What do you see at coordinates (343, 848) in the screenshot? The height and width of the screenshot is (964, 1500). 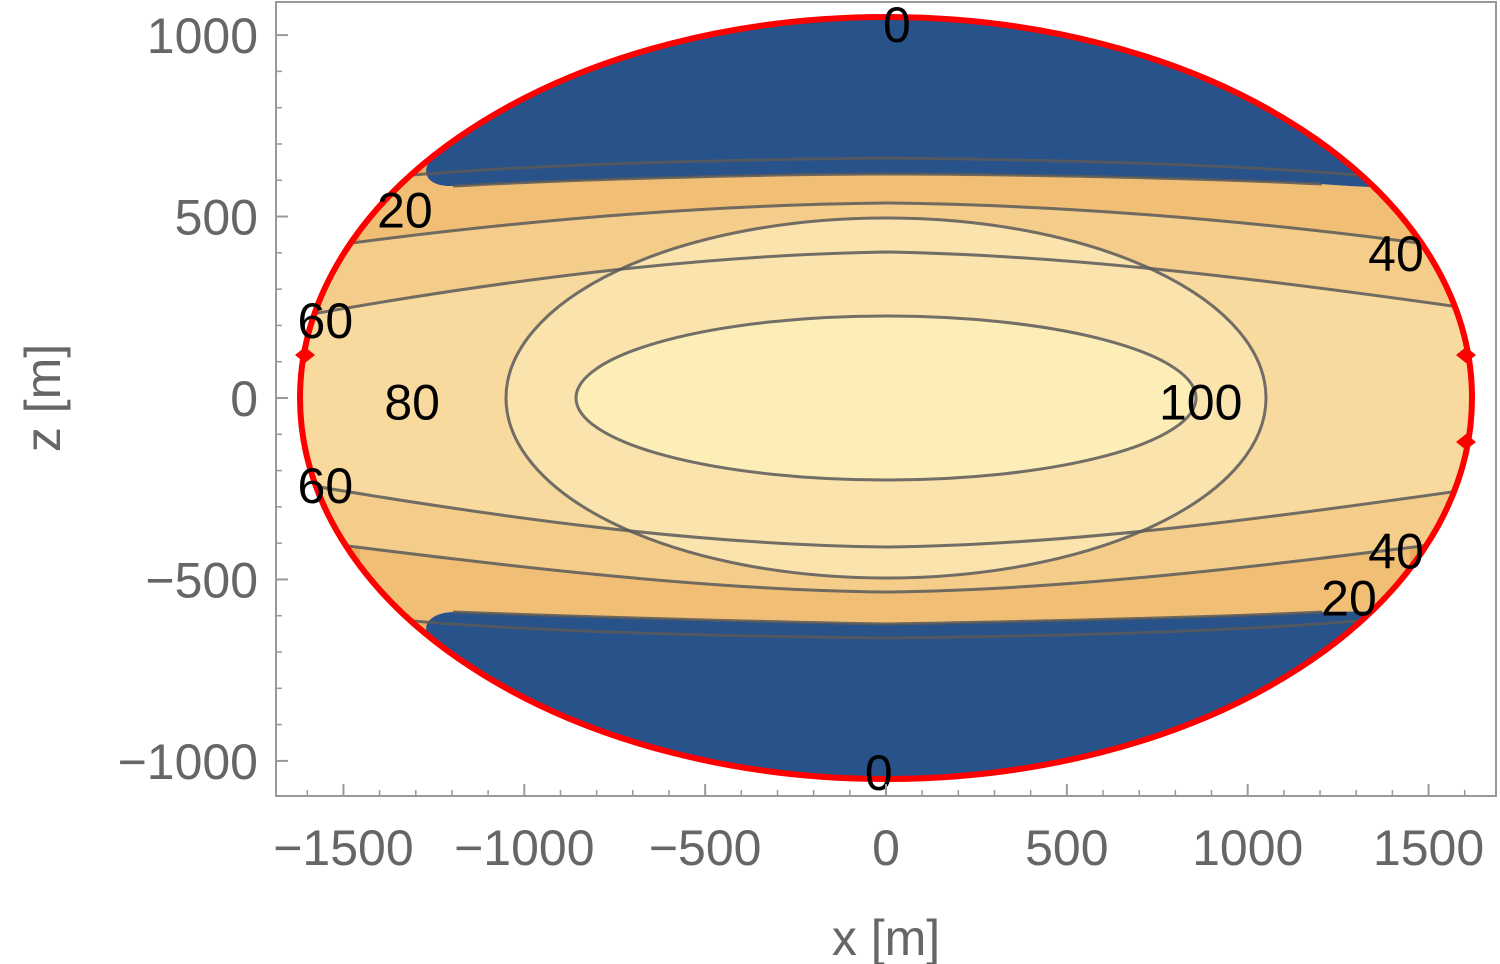 I see `x-tick-label: −1500` at bounding box center [343, 848].